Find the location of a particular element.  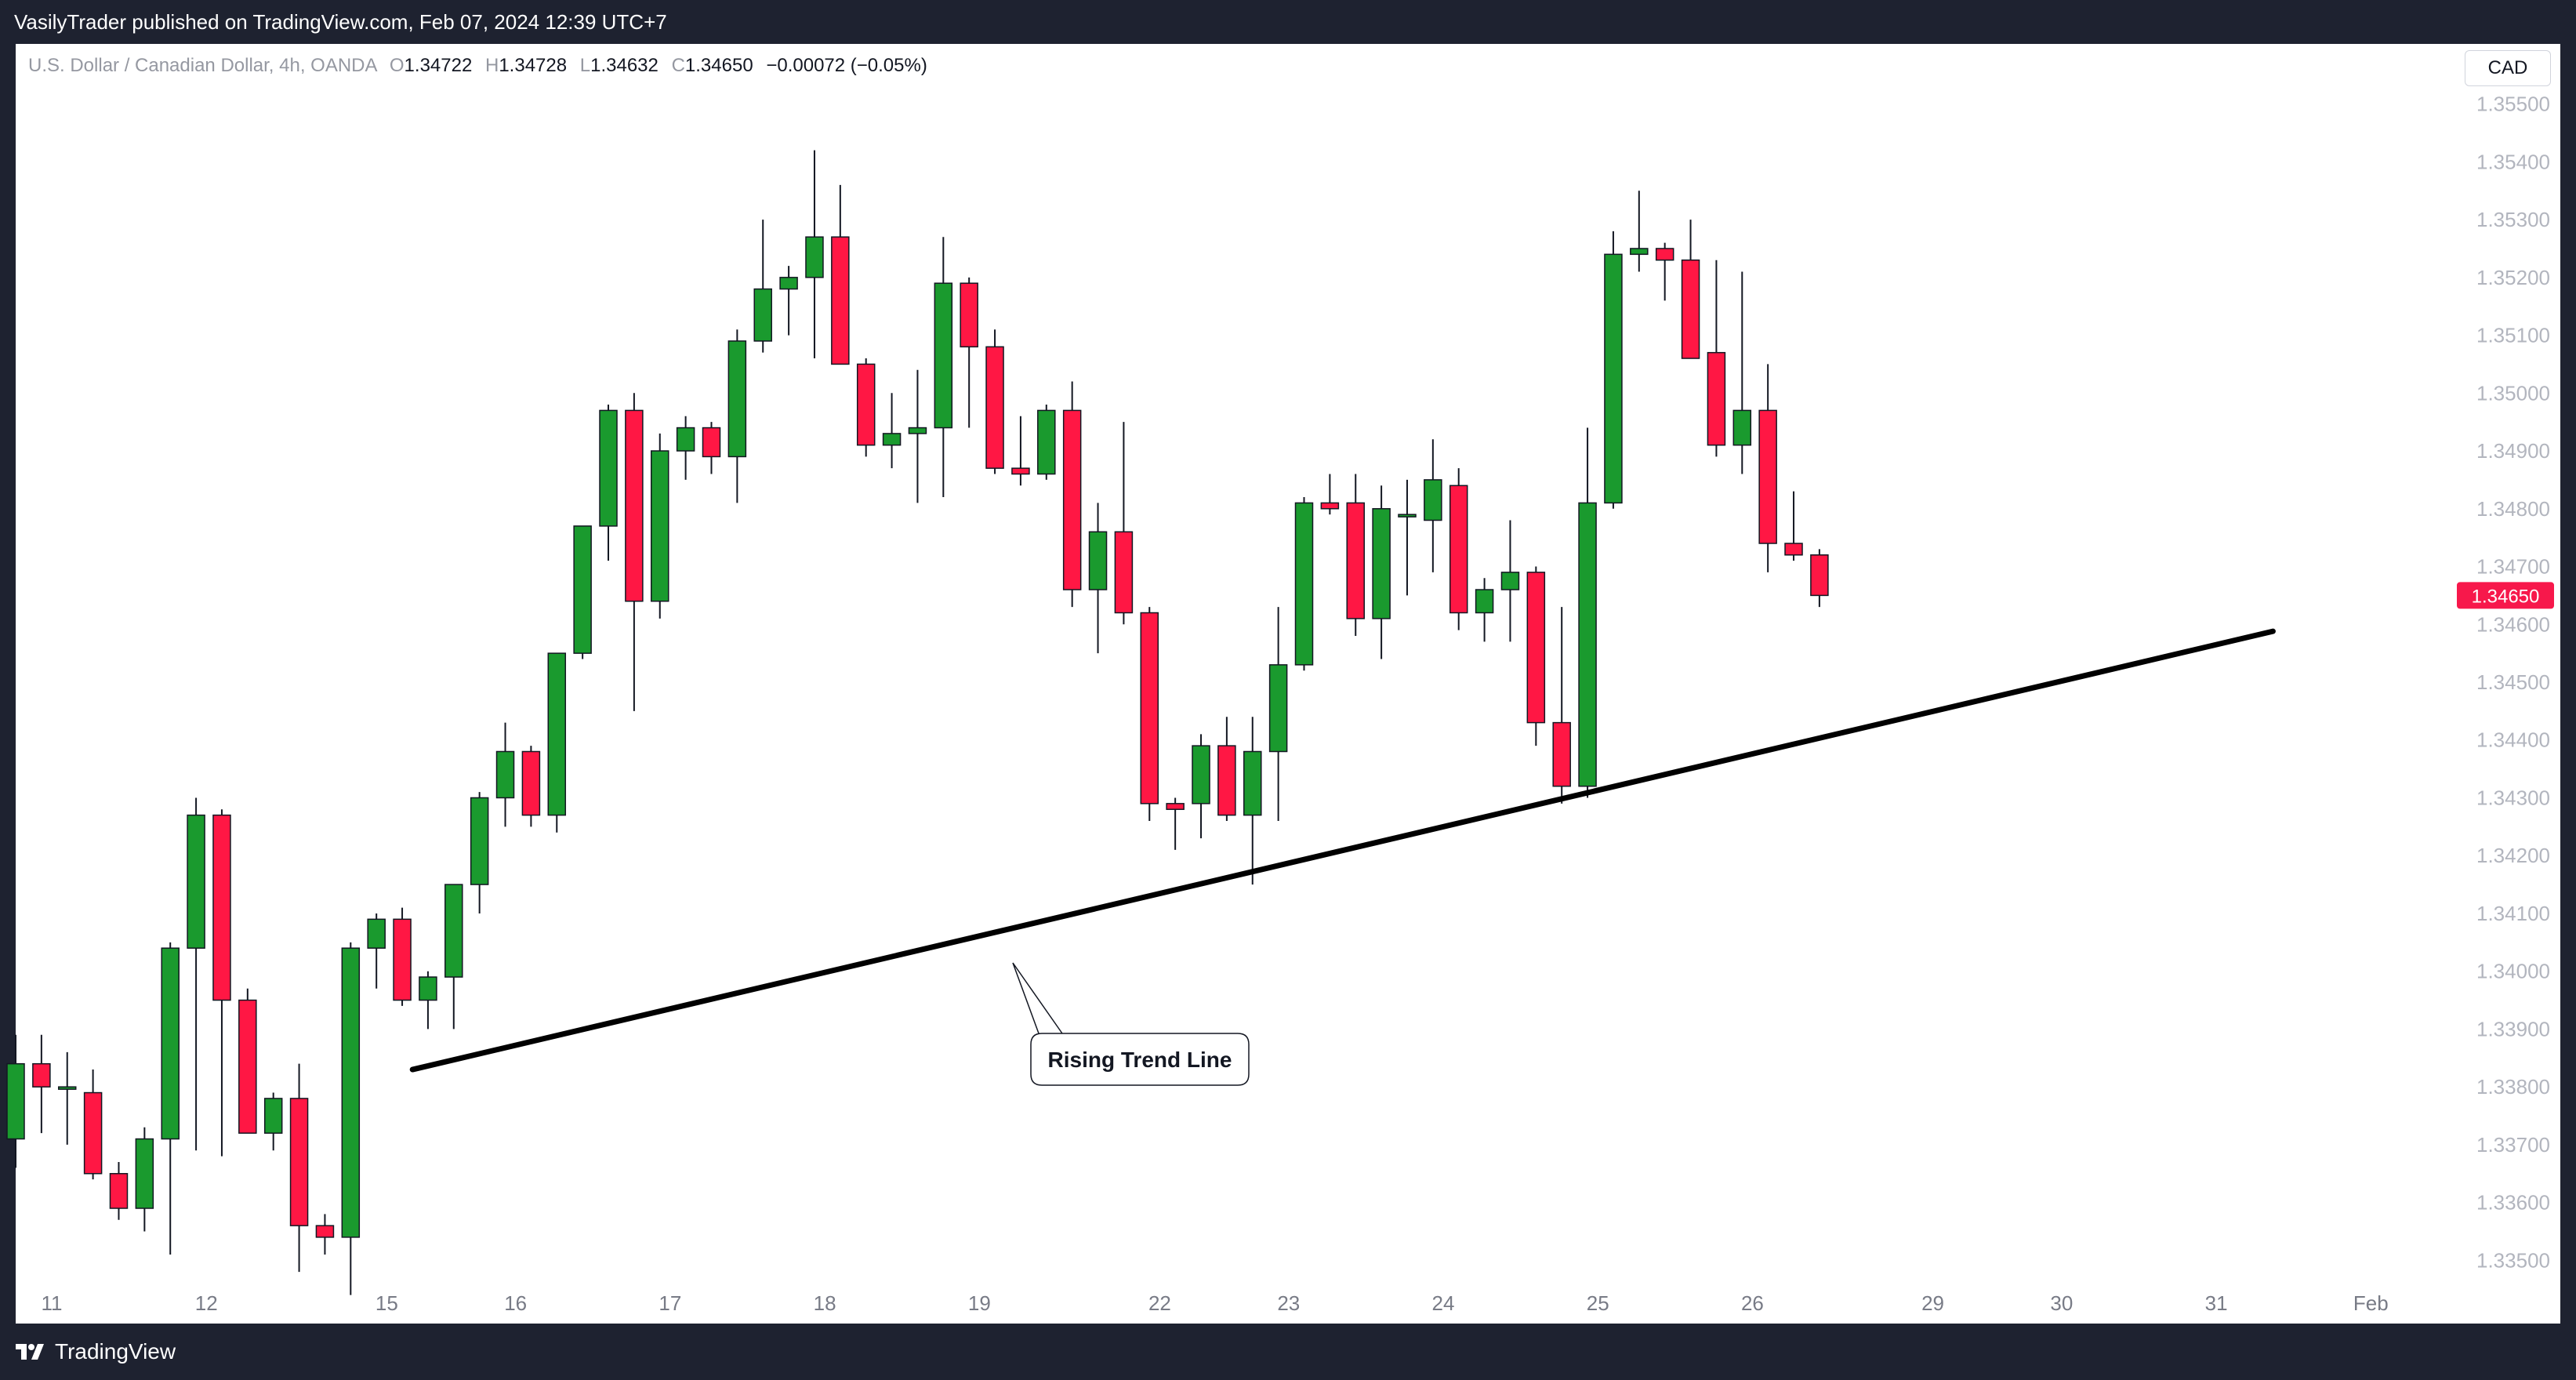

price-tick-label: 1.34400 is located at coordinates (2513, 740).